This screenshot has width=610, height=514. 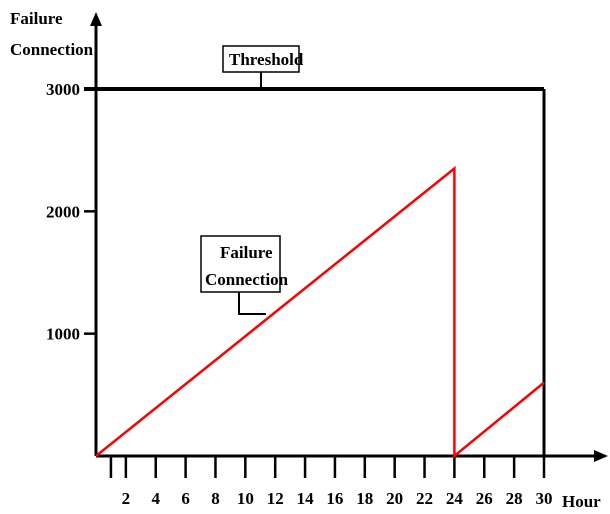 What do you see at coordinates (63, 89) in the screenshot?
I see `y-tick-label: 3000` at bounding box center [63, 89].